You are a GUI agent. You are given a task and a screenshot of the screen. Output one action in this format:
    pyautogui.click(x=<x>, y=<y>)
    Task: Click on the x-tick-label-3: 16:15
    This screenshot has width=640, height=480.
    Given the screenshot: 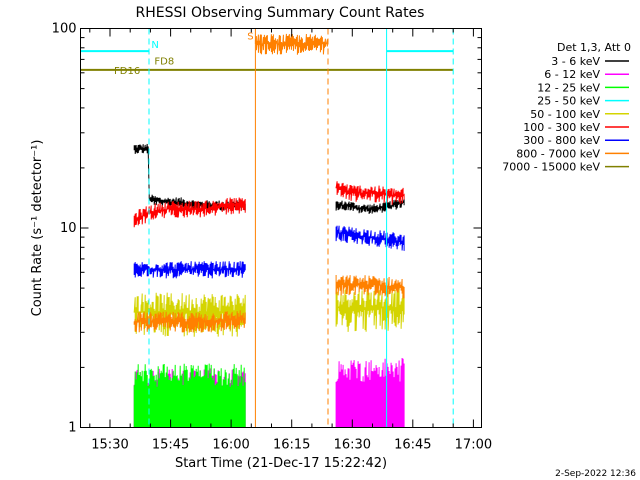 What is the action you would take?
    pyautogui.click(x=291, y=445)
    